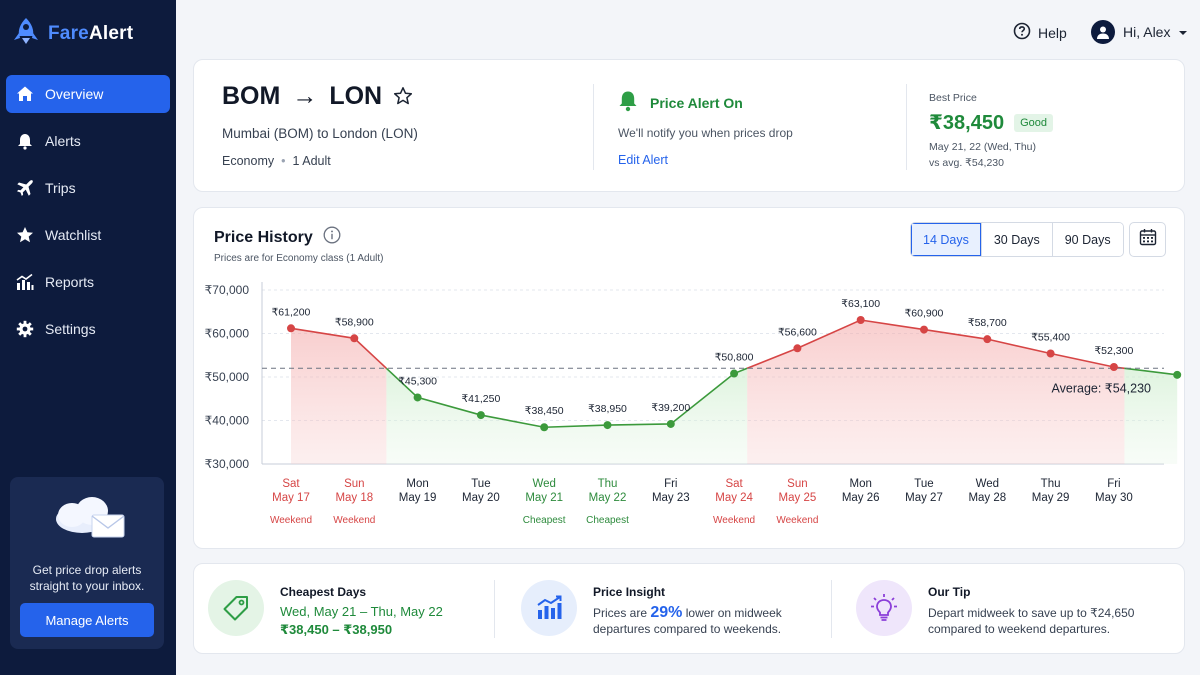  Describe the element at coordinates (544, 411) in the screenshot. I see `price-label: ₹38,450` at that location.